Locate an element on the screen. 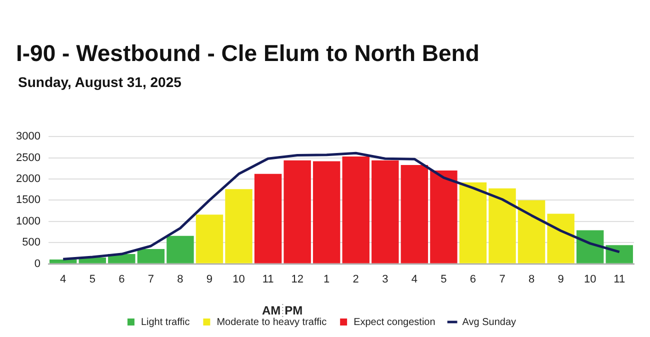  x-tick-label: 1 is located at coordinates (327, 279).